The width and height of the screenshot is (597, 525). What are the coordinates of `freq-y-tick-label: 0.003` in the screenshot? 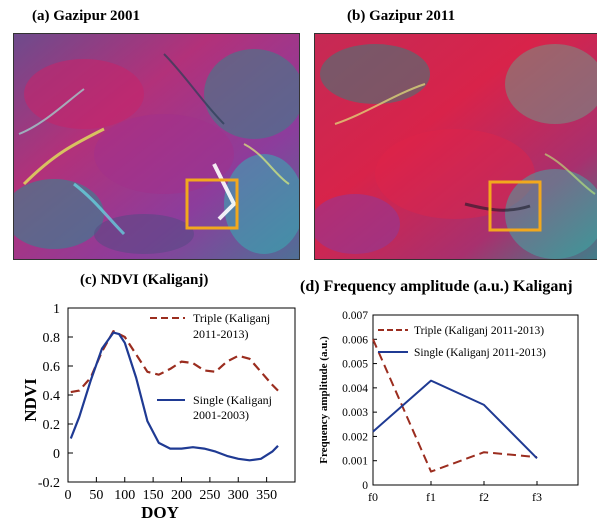 It's located at (355, 413).